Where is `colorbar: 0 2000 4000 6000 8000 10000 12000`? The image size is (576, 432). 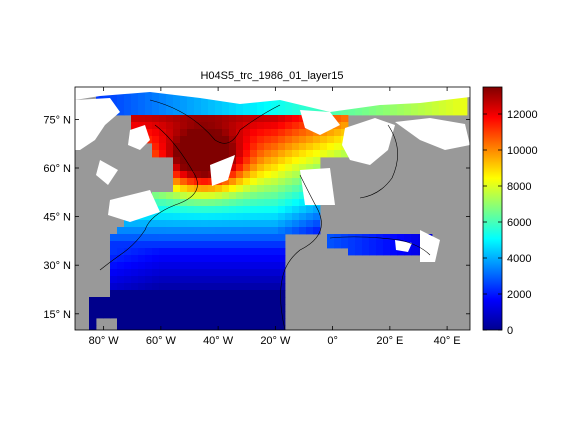 colorbar: 0 2000 4000 6000 8000 10000 12000 is located at coordinates (510, 211).